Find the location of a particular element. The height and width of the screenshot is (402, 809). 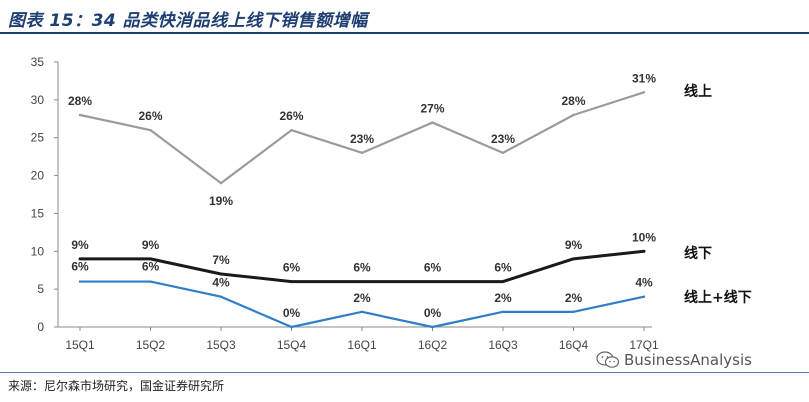

y-tick-label: 0 is located at coordinates (40, 327).